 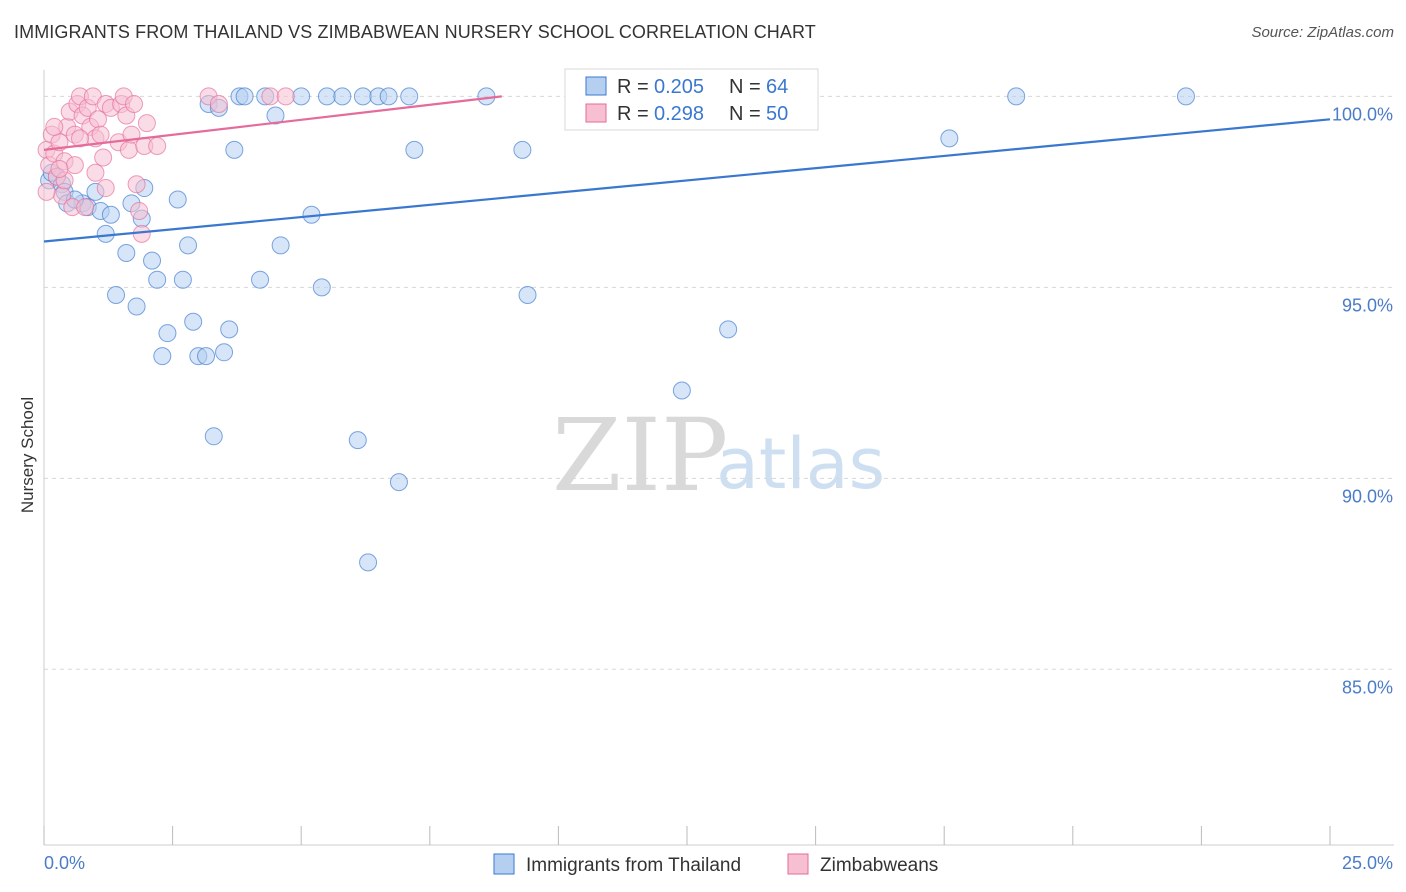 What do you see at coordinates (679, 87) in the screenshot?
I see `stats-blue-r-value: 0.205` at bounding box center [679, 87].